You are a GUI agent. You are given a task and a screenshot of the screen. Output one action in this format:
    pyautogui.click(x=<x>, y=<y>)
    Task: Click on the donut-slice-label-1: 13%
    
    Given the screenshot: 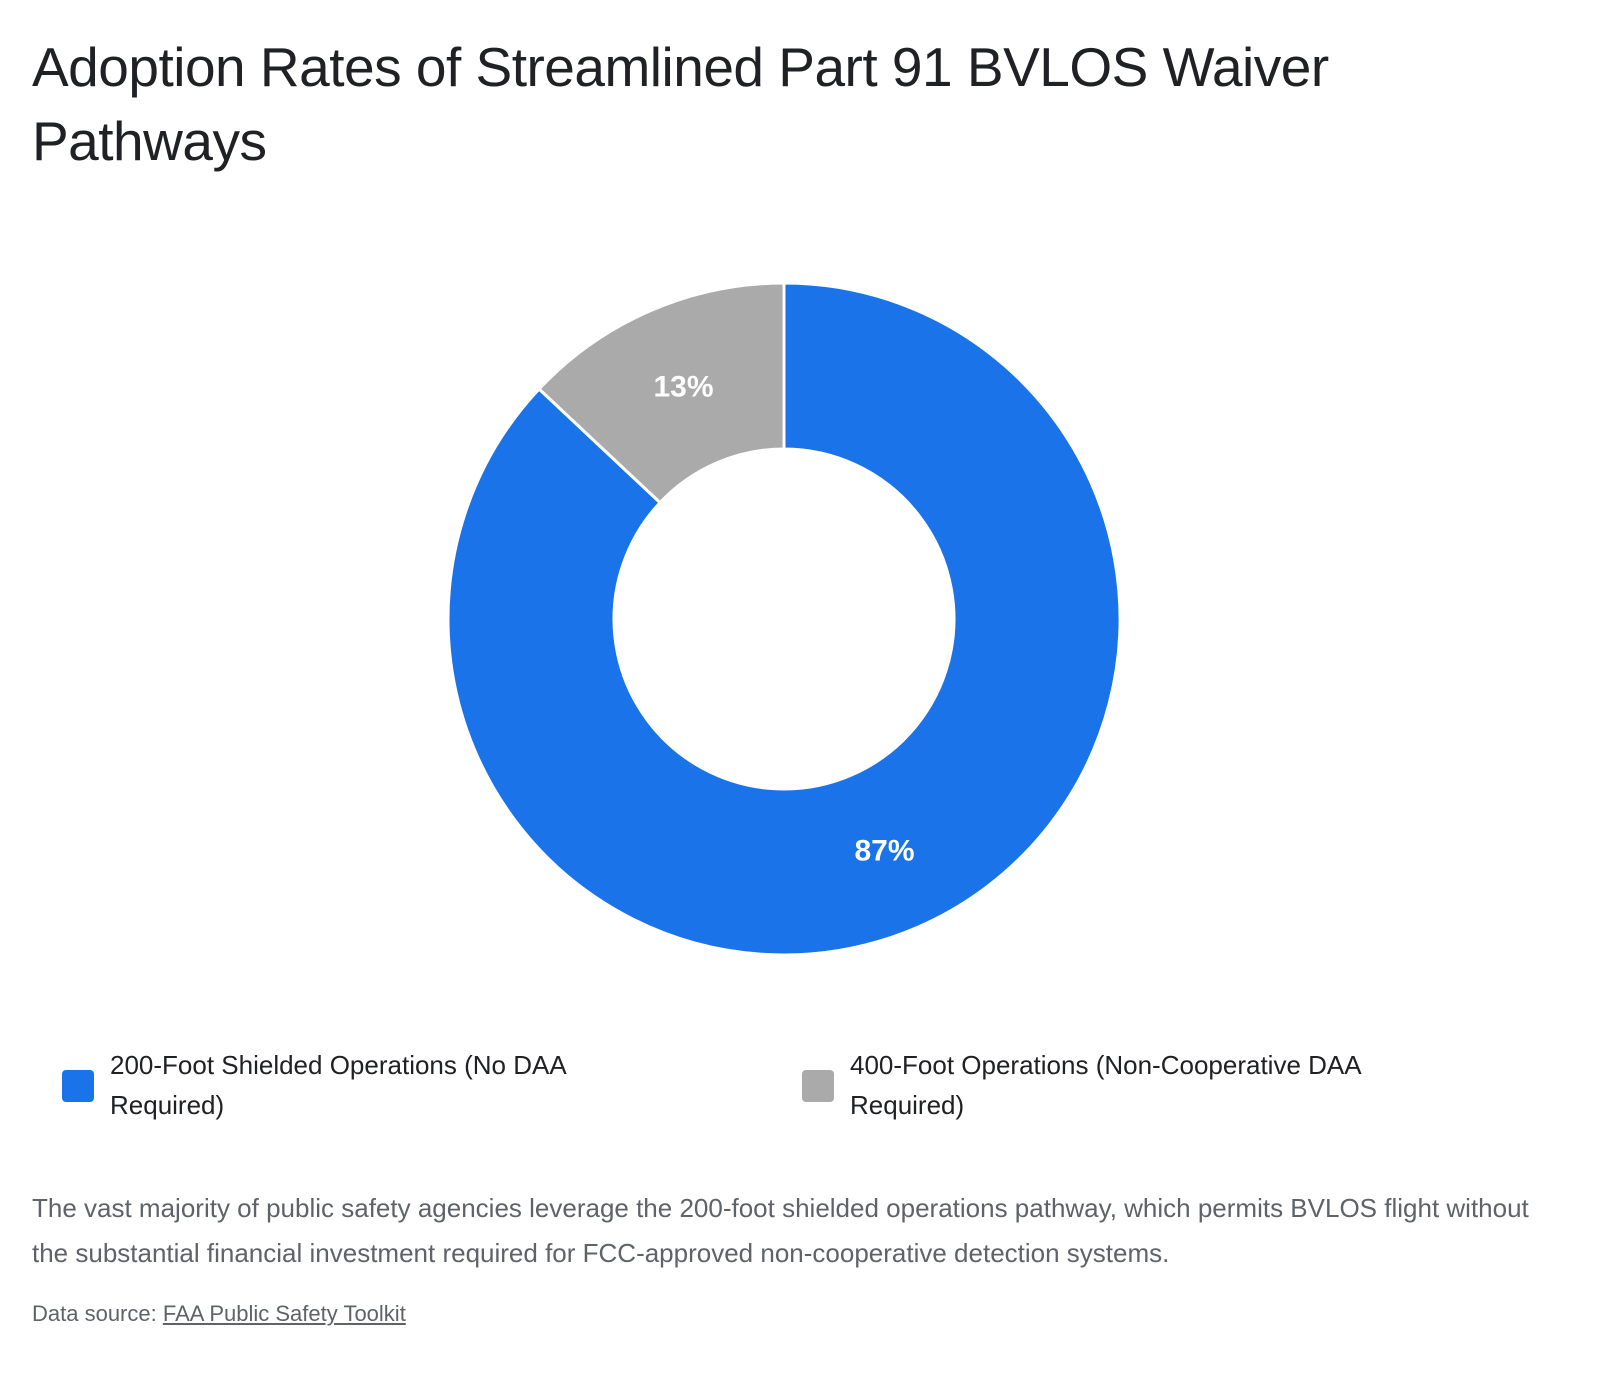 What is the action you would take?
    pyautogui.click(x=683, y=386)
    